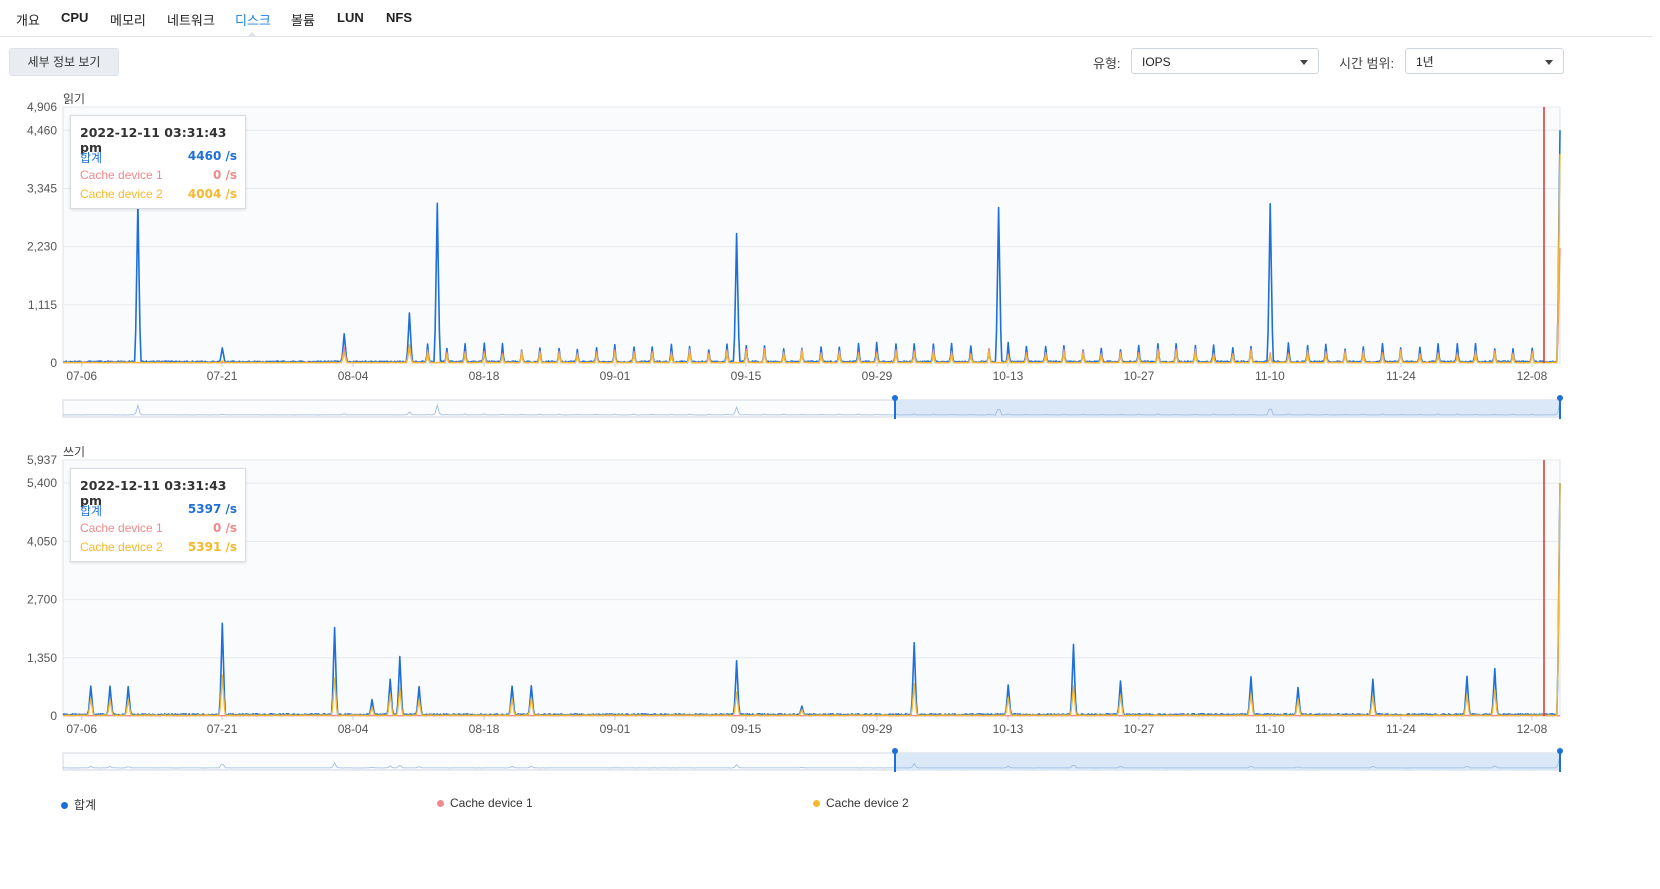  I want to click on tab-volume: 볼륨, so click(303, 20).